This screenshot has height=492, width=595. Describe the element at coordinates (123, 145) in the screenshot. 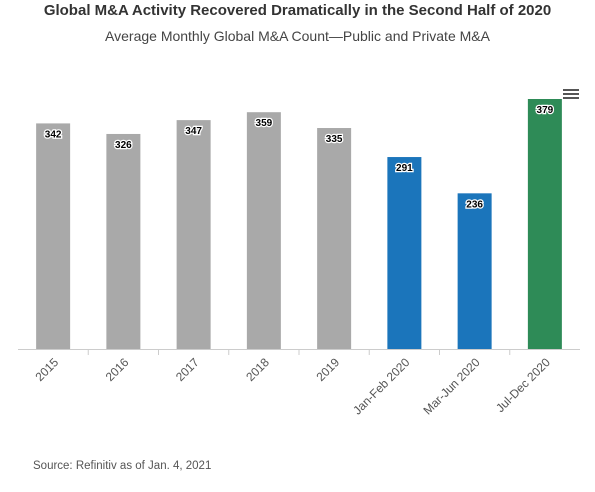

I see `data-label: 326` at that location.